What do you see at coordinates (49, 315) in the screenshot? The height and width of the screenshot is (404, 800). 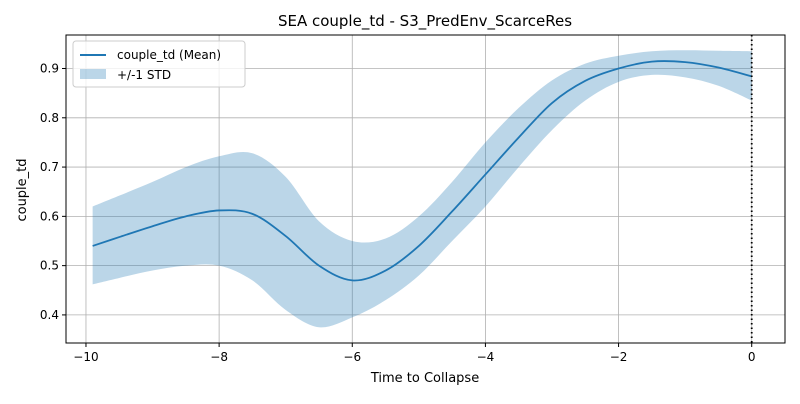 I see `y-tick-label: 0.4` at bounding box center [49, 315].